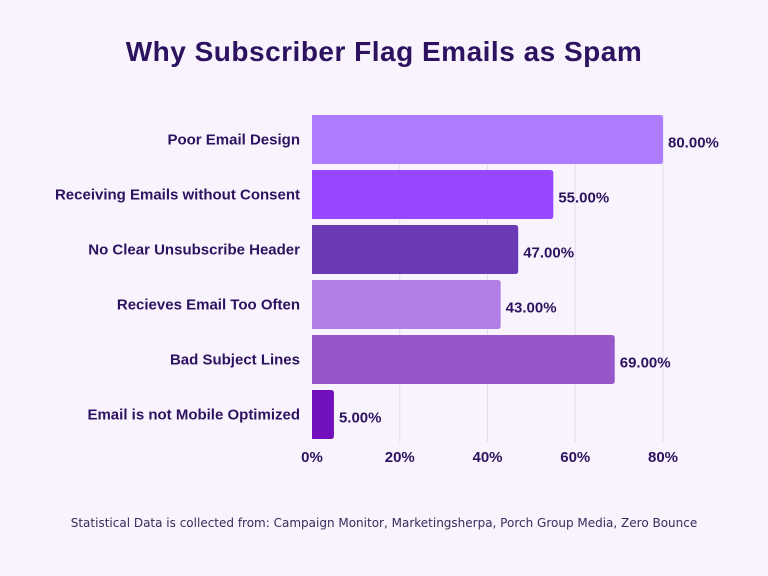  I want to click on data-label: 5.00%, so click(360, 418).